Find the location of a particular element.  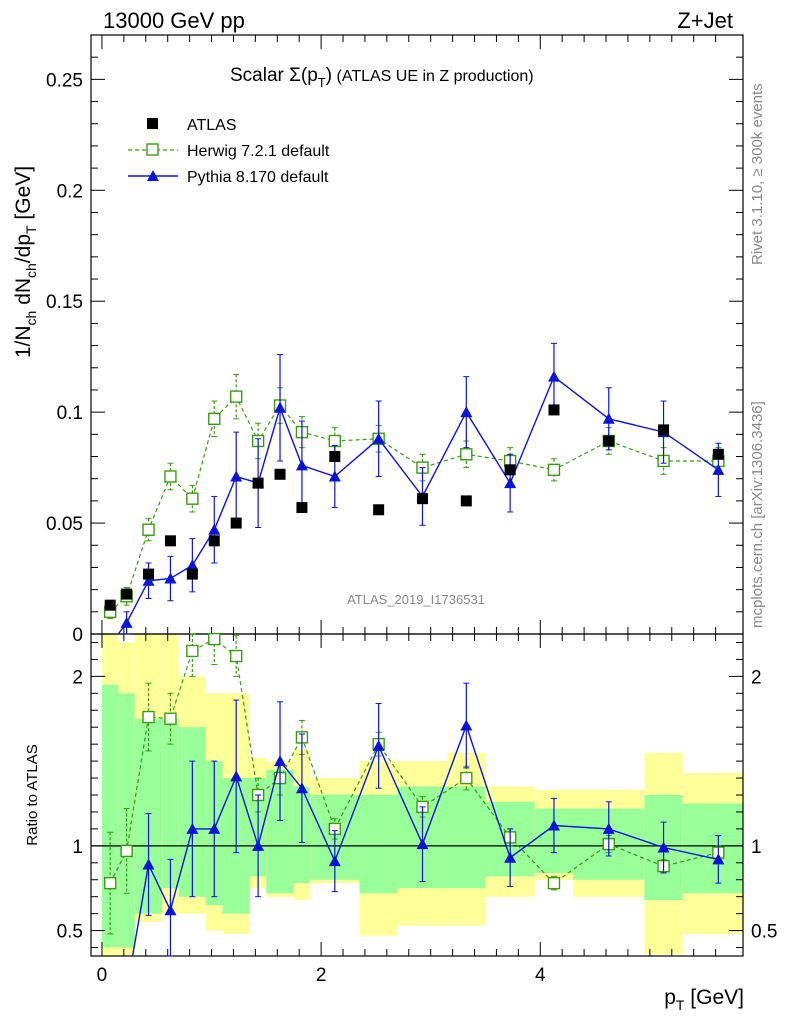

ratio-y-tick-label-right: 2 is located at coordinates (756, 677).